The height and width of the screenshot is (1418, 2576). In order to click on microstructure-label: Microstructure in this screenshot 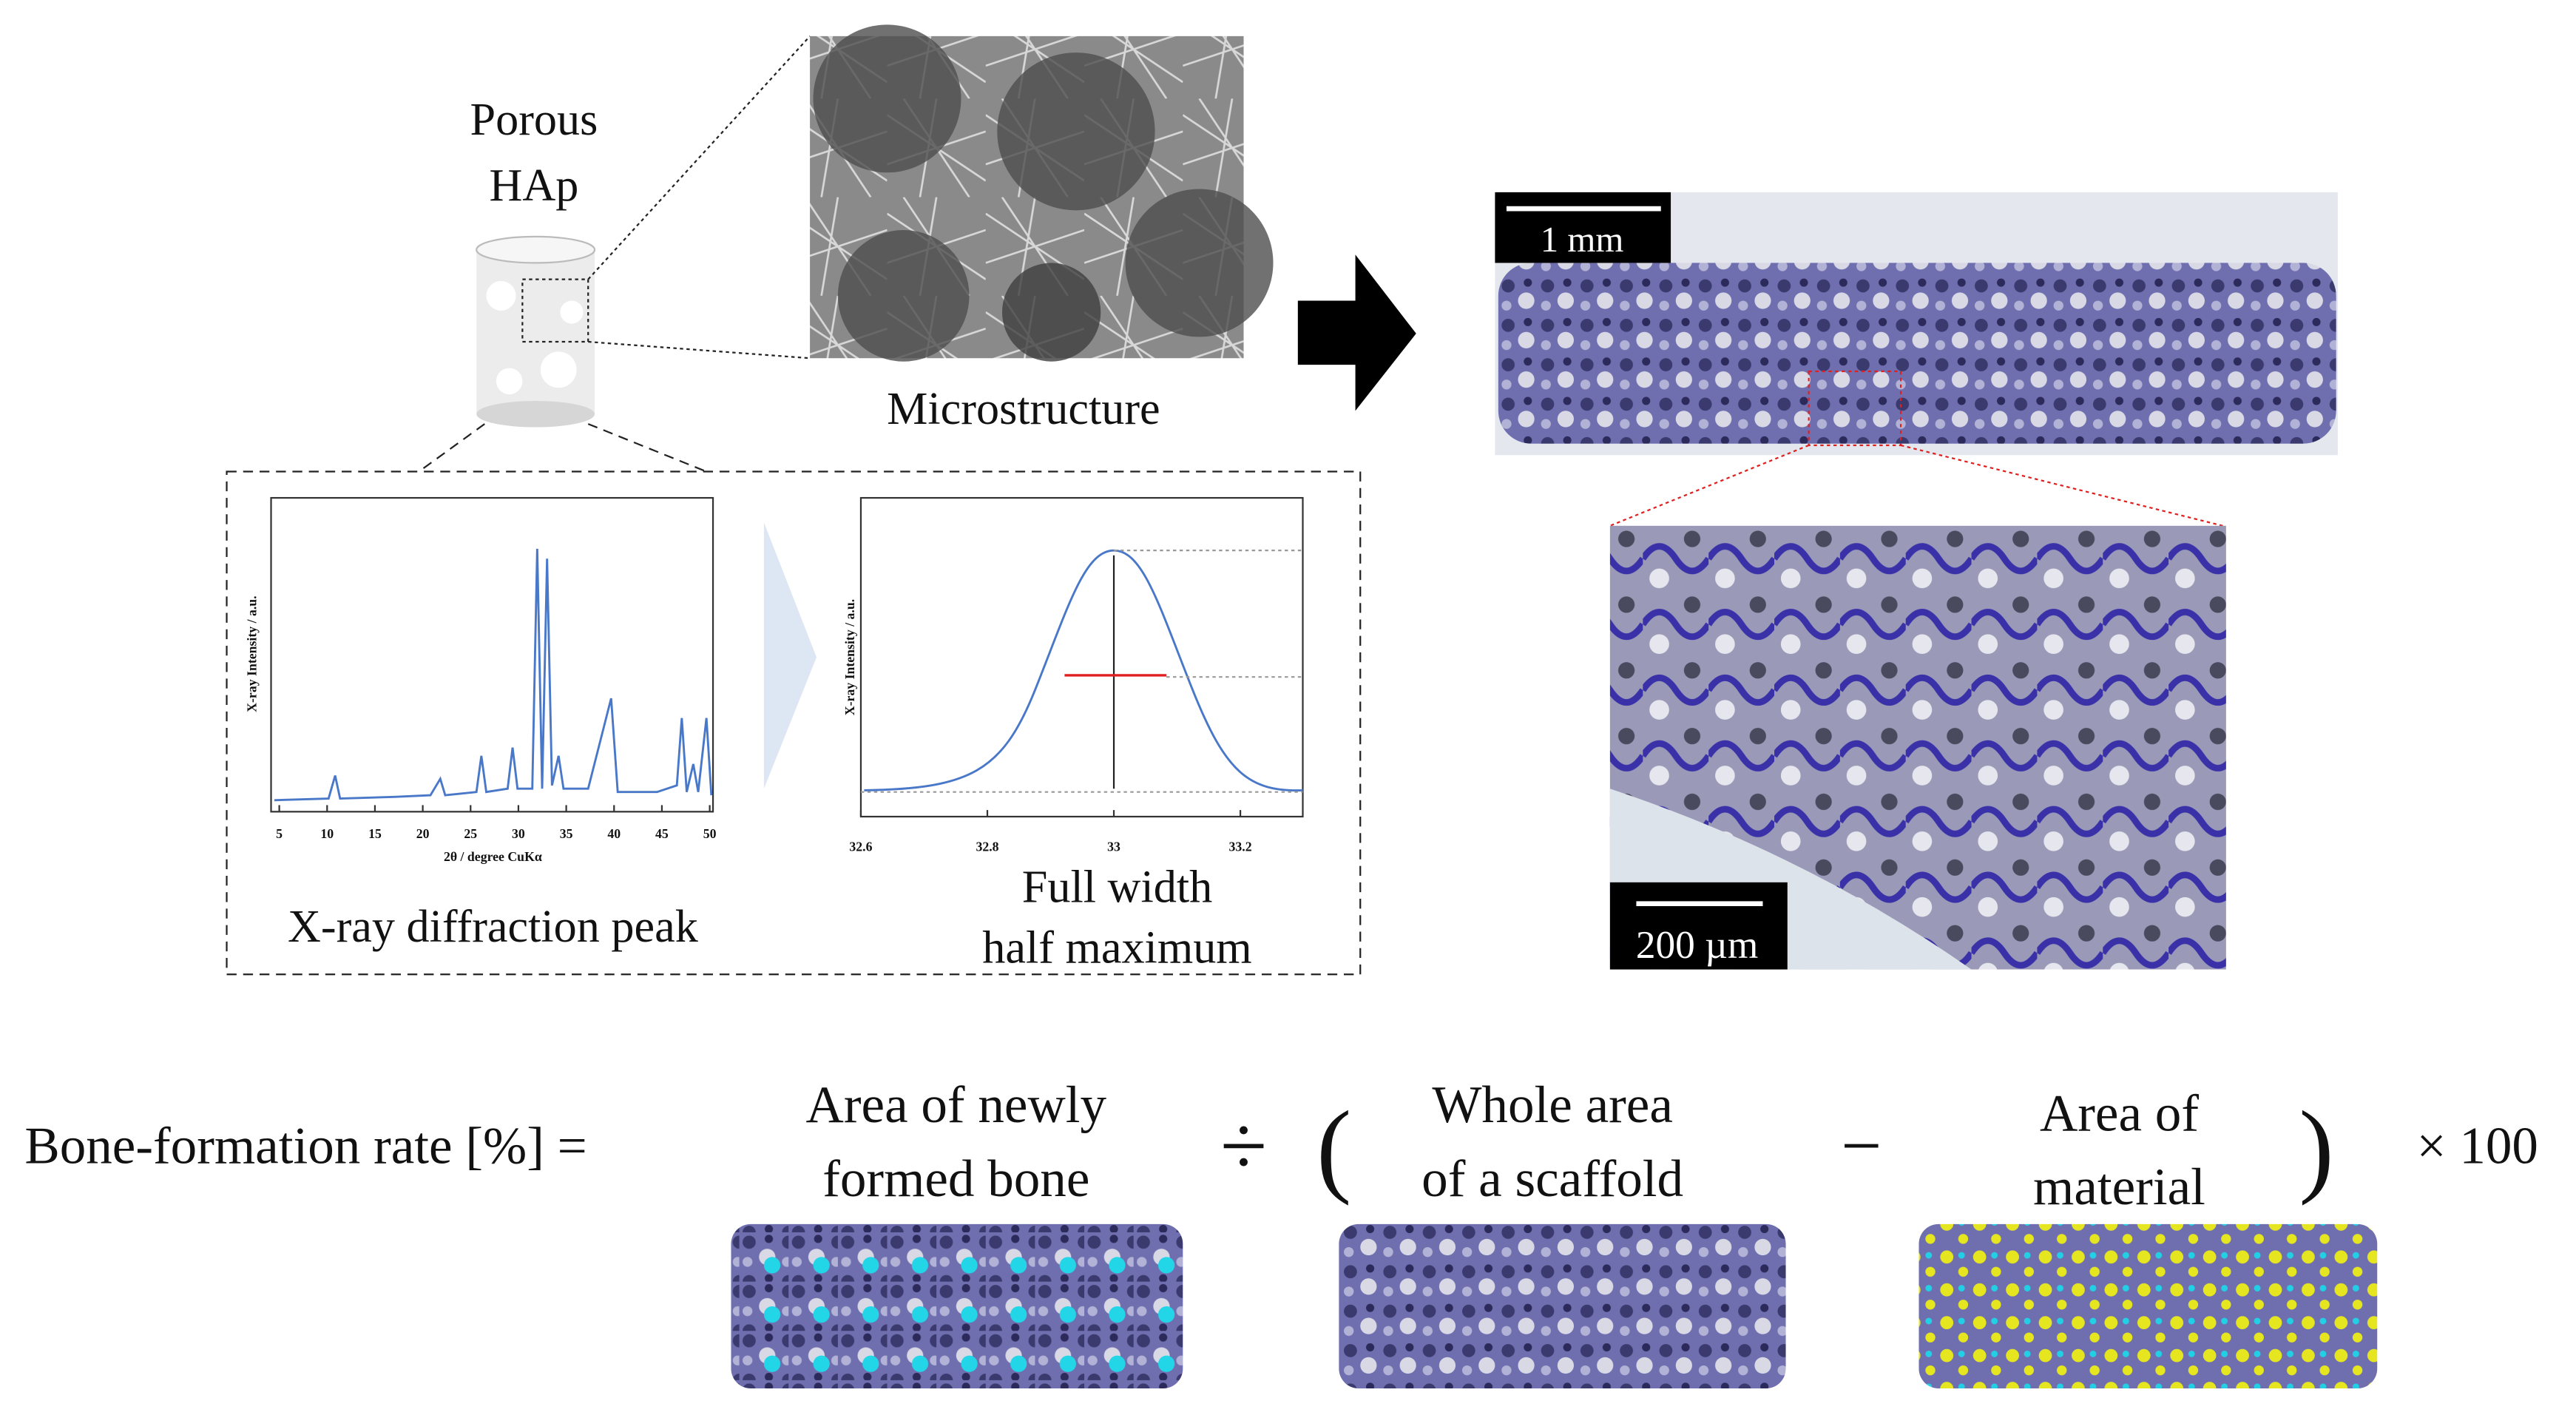, I will do `click(1023, 409)`.